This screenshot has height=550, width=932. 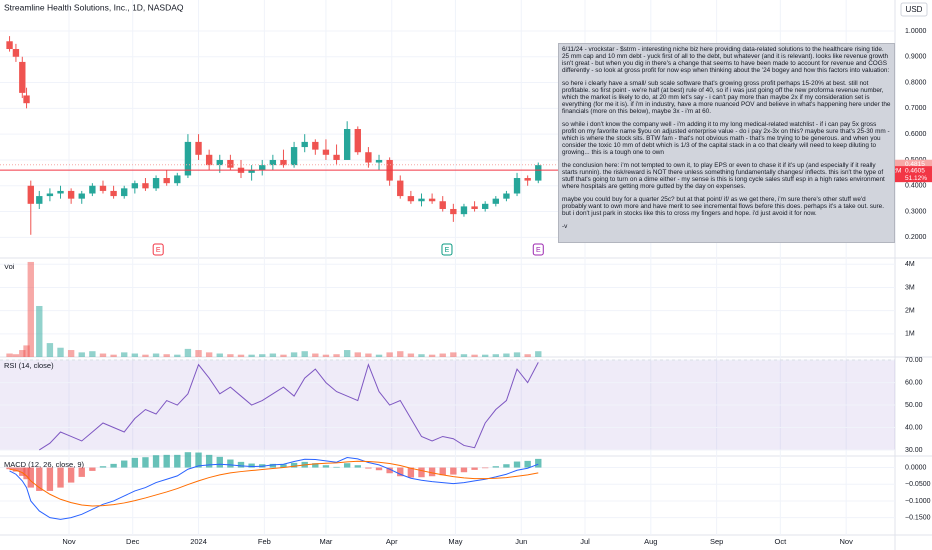 What do you see at coordinates (585, 541) in the screenshot?
I see `x-tick-label: Jul` at bounding box center [585, 541].